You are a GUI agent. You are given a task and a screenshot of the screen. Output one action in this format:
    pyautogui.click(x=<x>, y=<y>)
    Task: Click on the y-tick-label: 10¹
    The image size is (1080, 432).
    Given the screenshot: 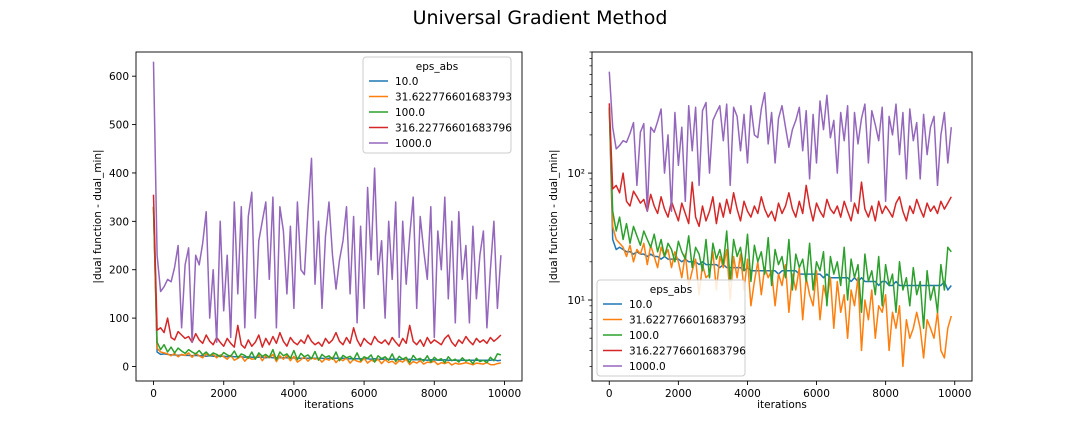 What is the action you would take?
    pyautogui.click(x=576, y=301)
    